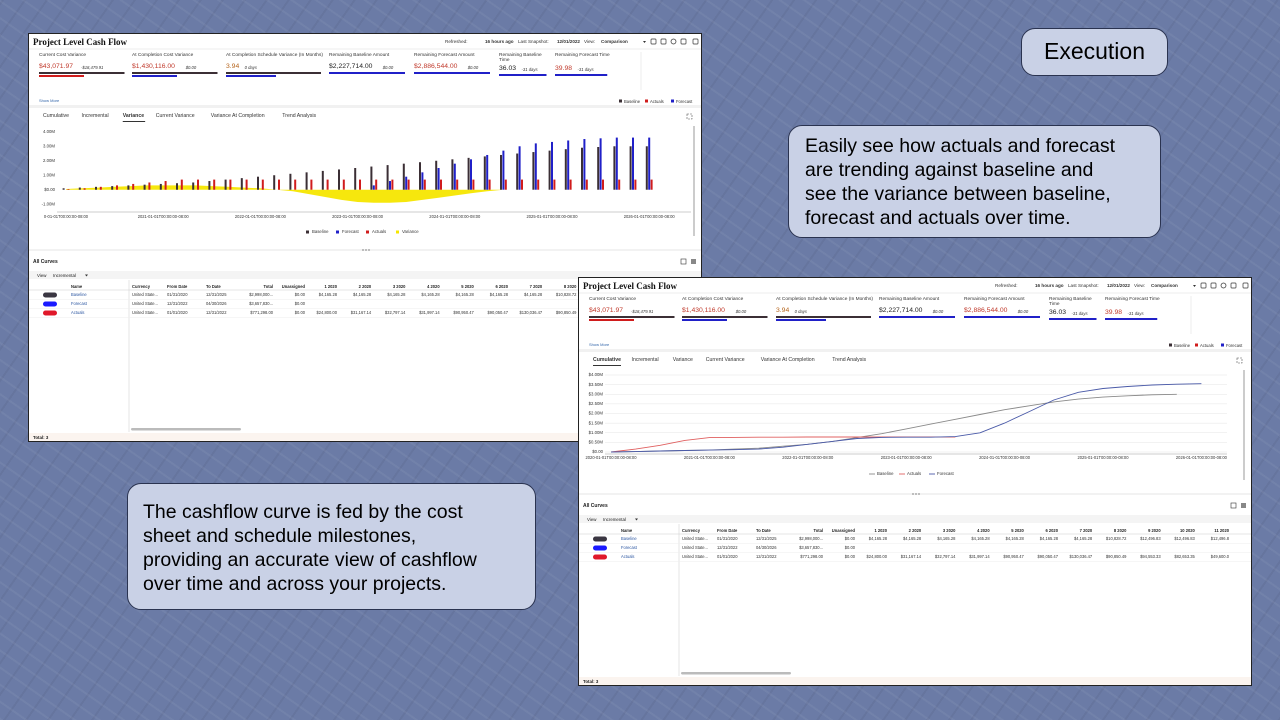 The image size is (1280, 720). I want to click on header-item: View:, so click(590, 41).